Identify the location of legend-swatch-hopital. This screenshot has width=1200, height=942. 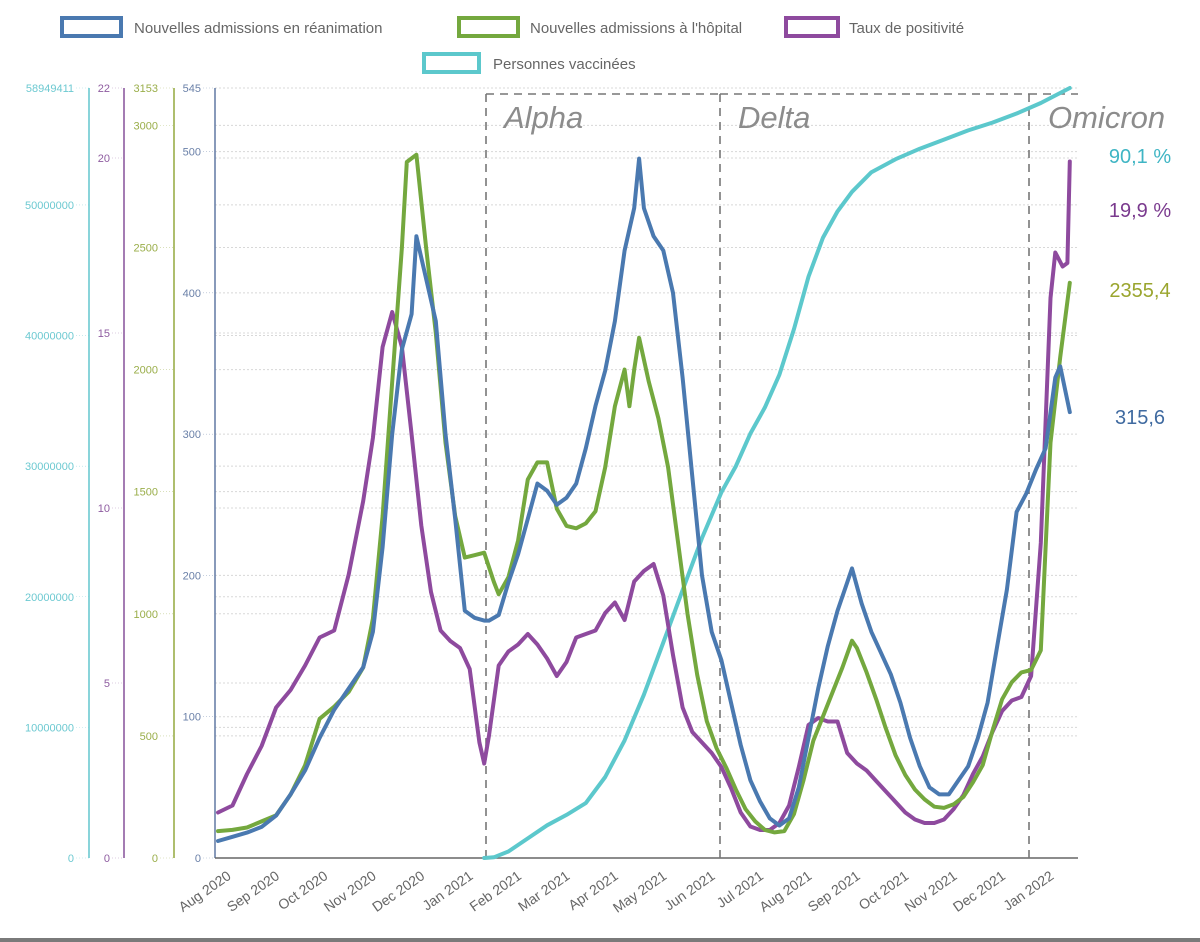
(488, 27).